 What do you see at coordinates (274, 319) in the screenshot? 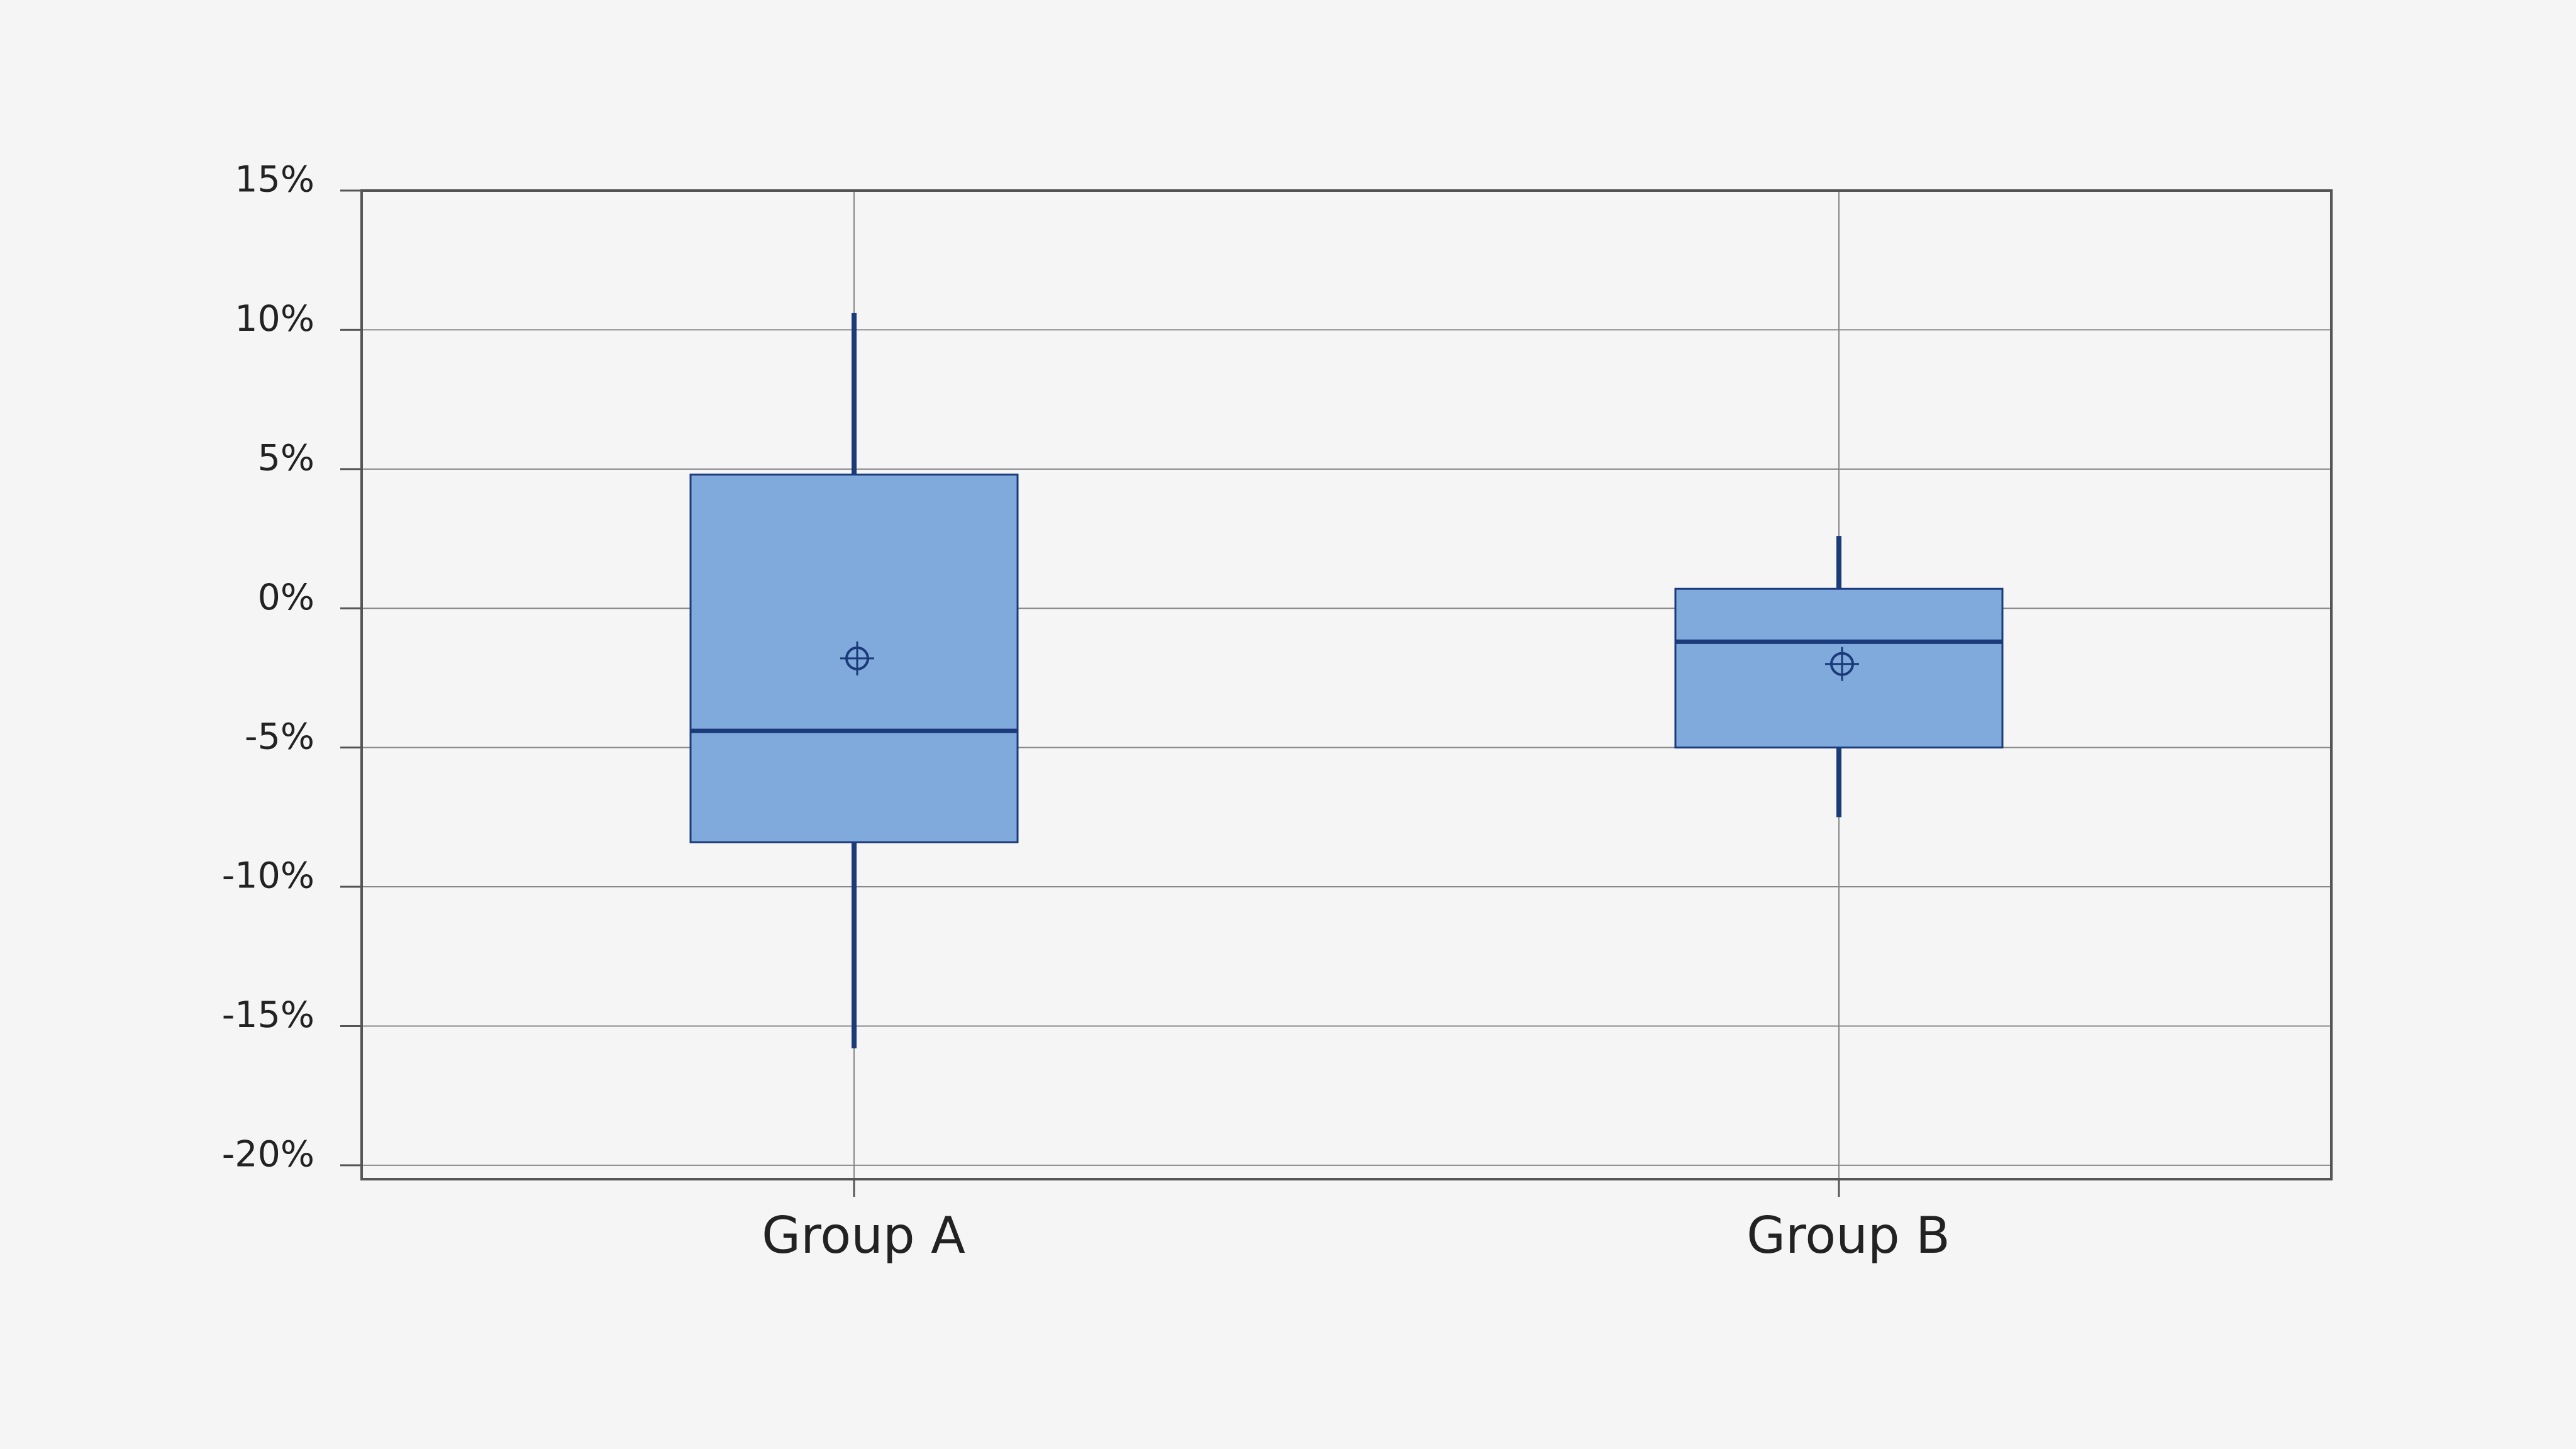
I see `y-tick-label: 10%` at bounding box center [274, 319].